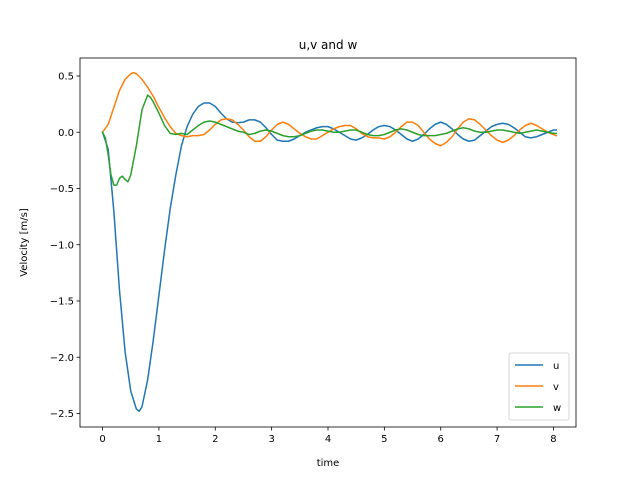 The height and width of the screenshot is (480, 640). Describe the element at coordinates (215, 439) in the screenshot. I see `x-tick-label: 2` at that location.